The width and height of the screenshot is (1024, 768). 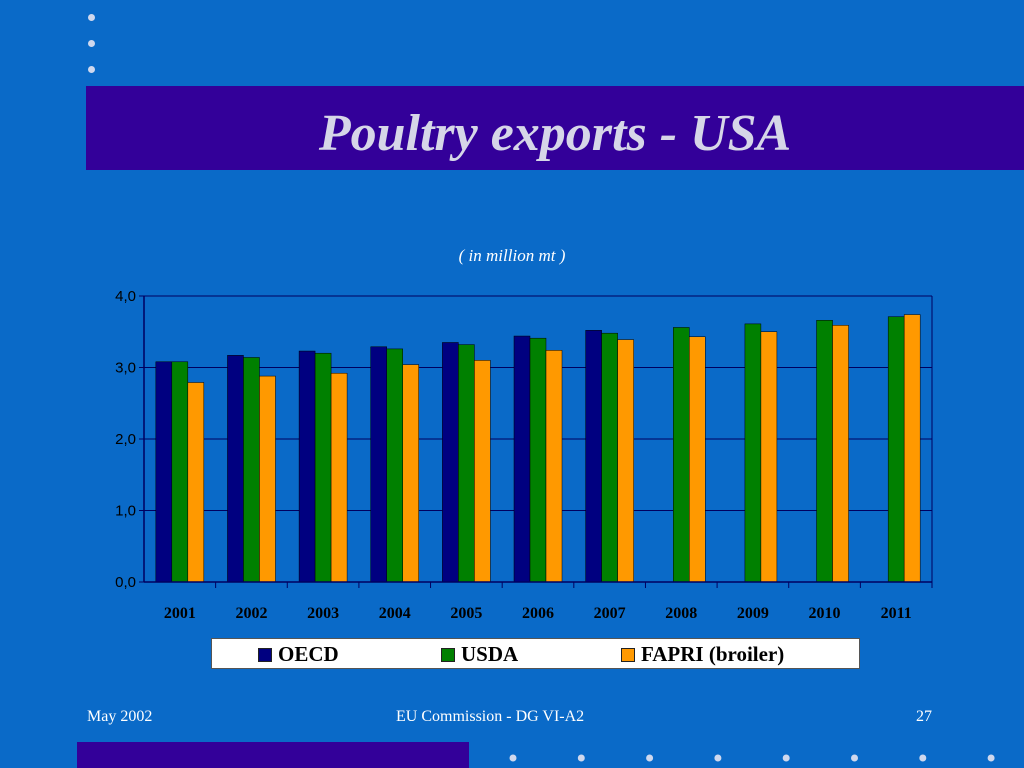 I want to click on legend-swatch-oecd, so click(x=265, y=654).